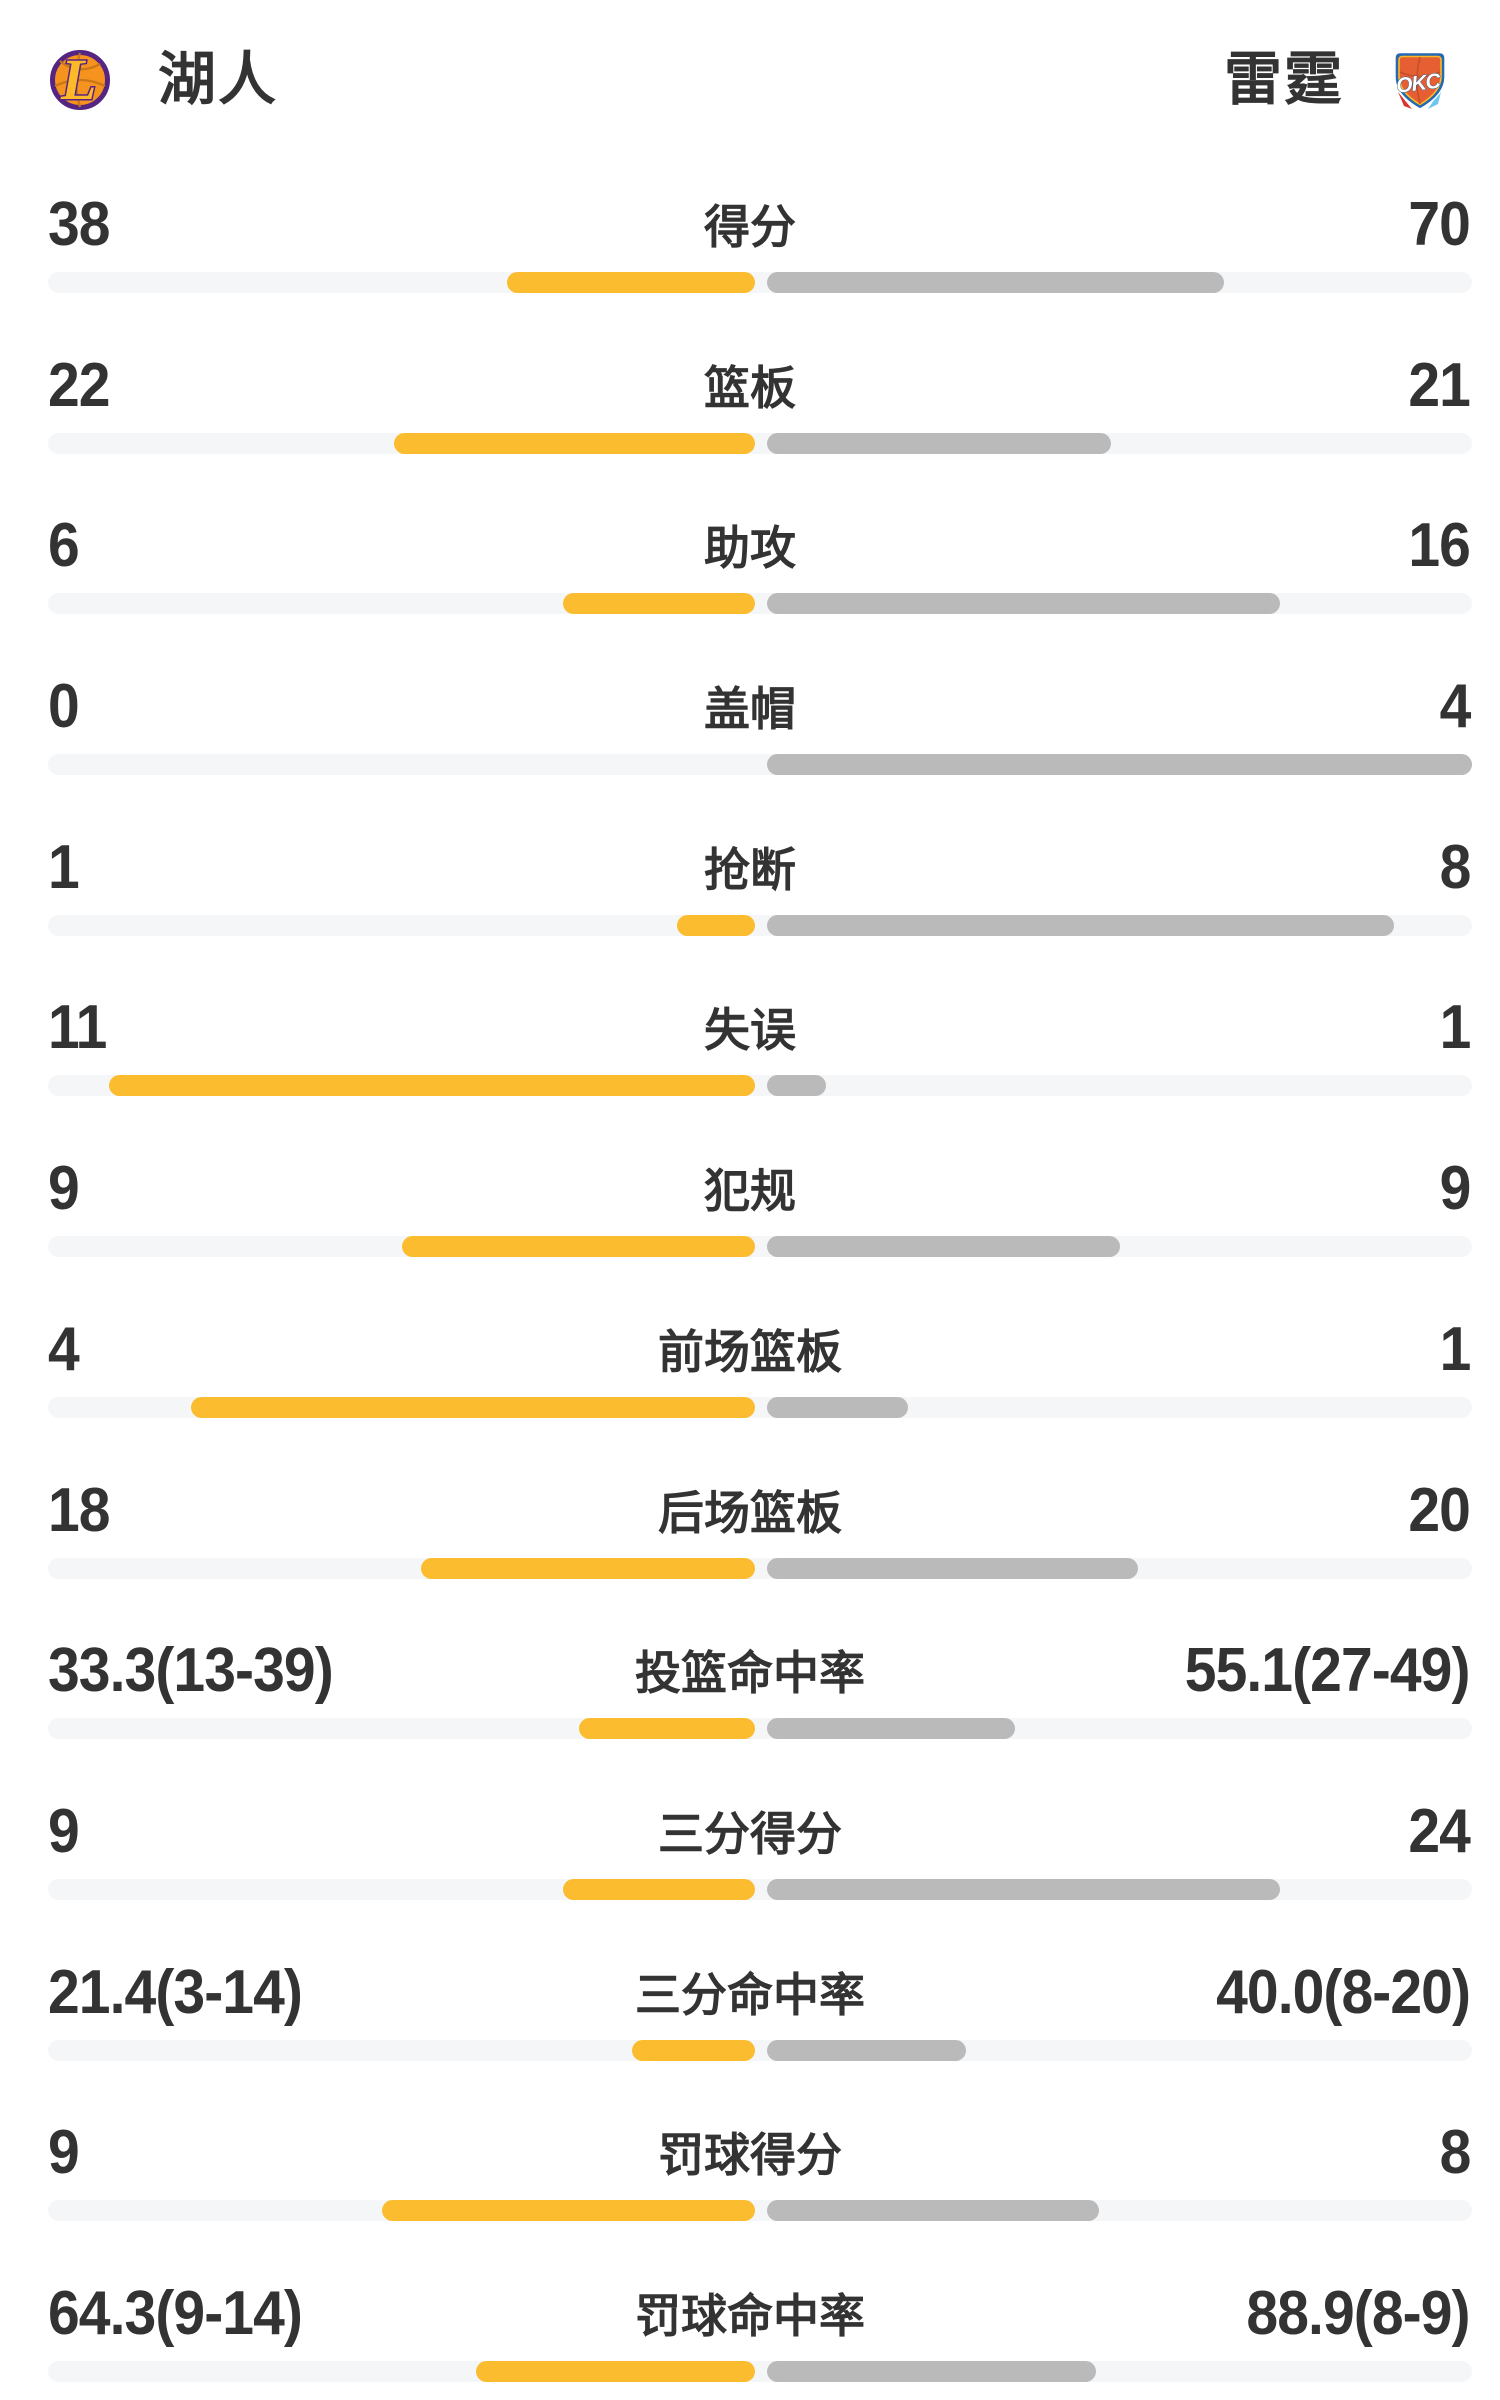  Describe the element at coordinates (1455, 1189) in the screenshot. I see `stat-value-away: 9` at that location.